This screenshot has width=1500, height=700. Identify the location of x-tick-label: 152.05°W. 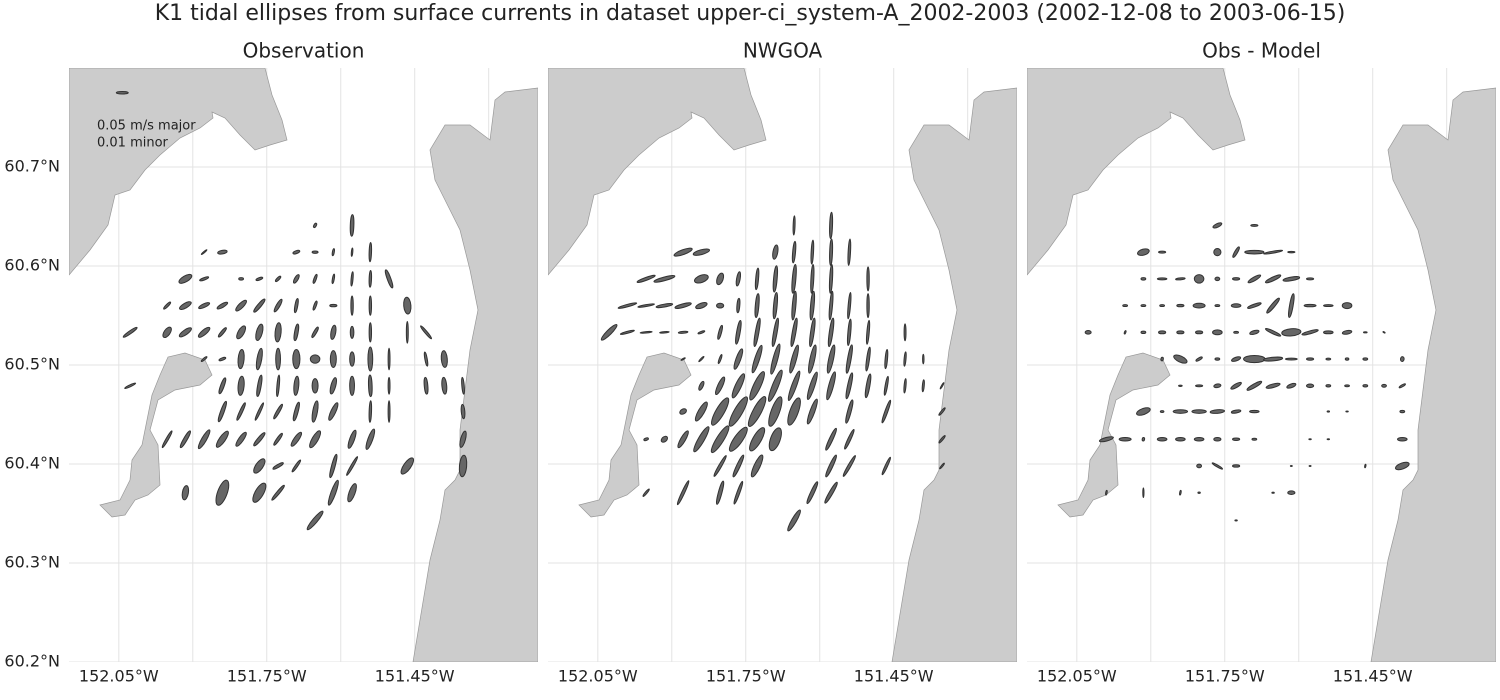
(119, 676).